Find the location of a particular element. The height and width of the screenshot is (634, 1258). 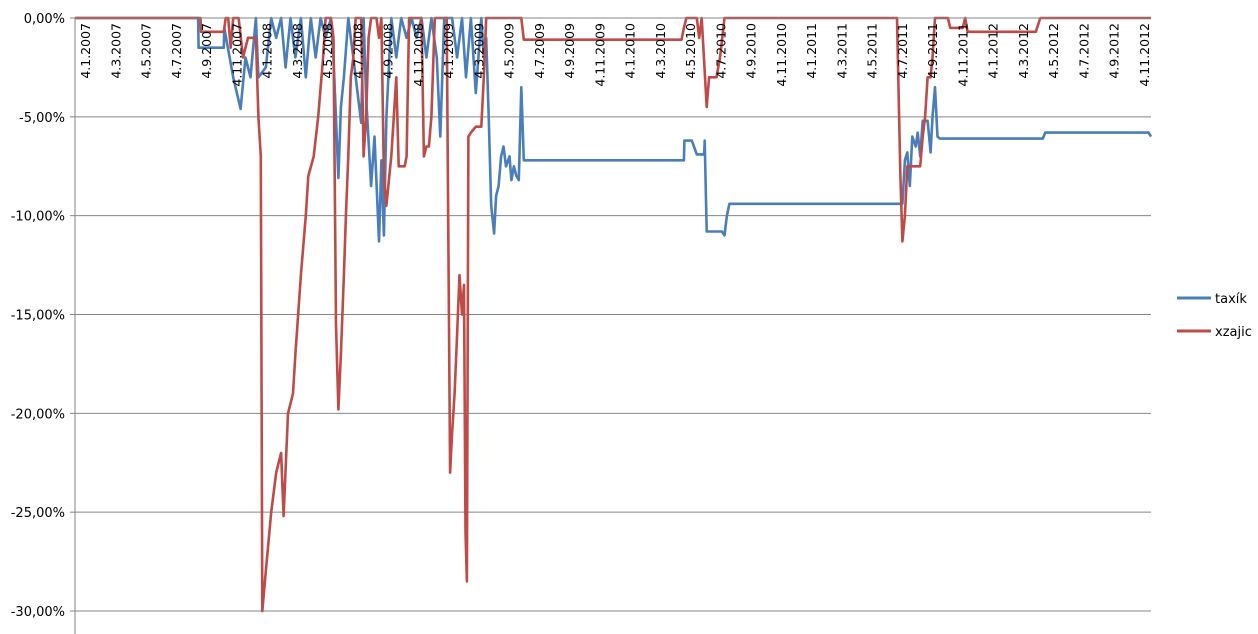

x-tick-label: 4.5.2010 is located at coordinates (690, 51).